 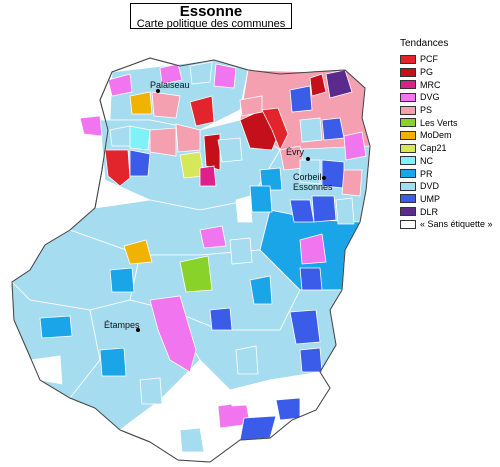 I want to click on legend-label: DLR, so click(x=429, y=211).